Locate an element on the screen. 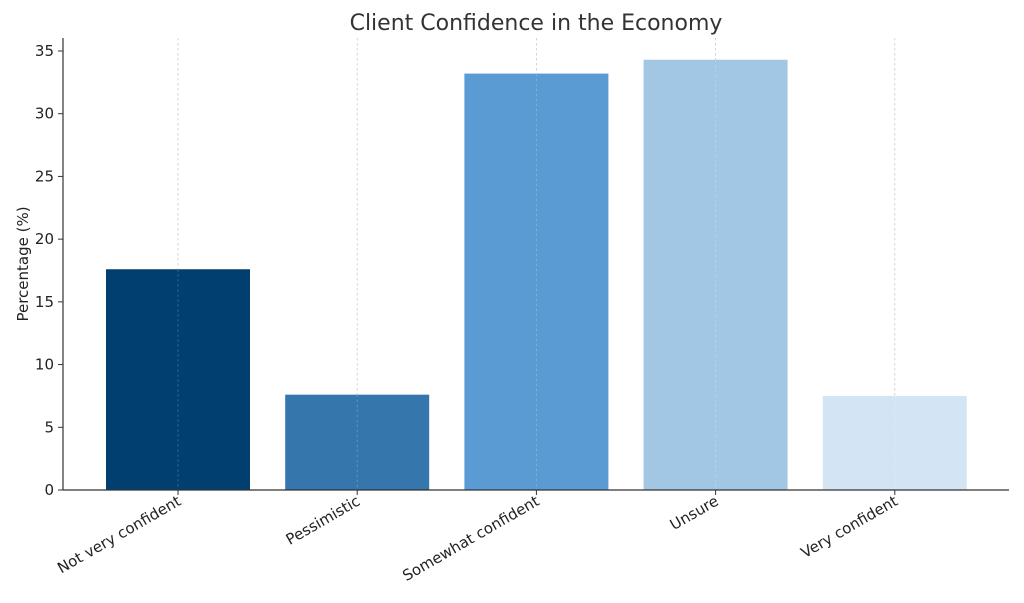 The height and width of the screenshot is (603, 1024). y-ticks: 0 5 10 15 20 25 30 35 is located at coordinates (49, 270).